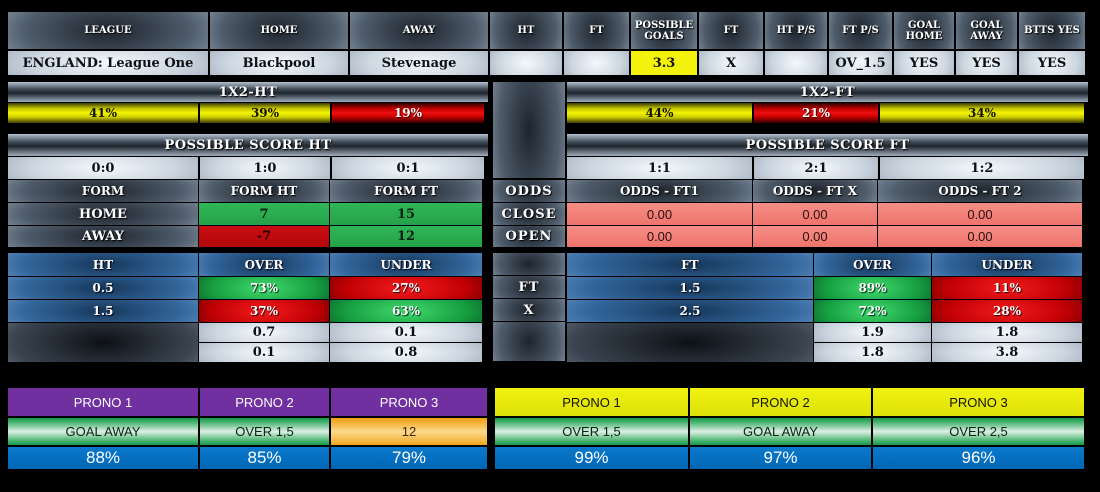 This screenshot has width=1100, height=492. What do you see at coordinates (406, 214) in the screenshot?
I see `form-home-ft-value: 15` at bounding box center [406, 214].